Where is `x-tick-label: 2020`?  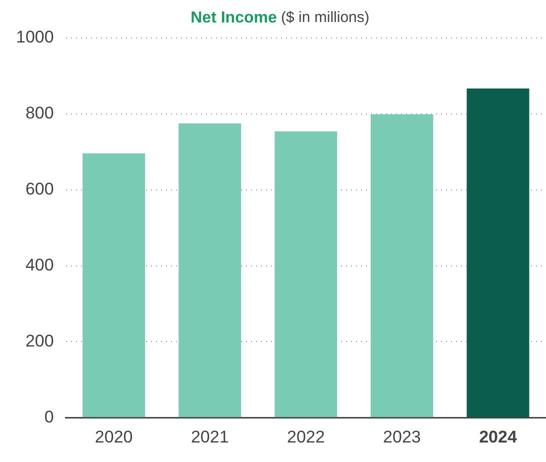 x-tick-label: 2020 is located at coordinates (113, 436).